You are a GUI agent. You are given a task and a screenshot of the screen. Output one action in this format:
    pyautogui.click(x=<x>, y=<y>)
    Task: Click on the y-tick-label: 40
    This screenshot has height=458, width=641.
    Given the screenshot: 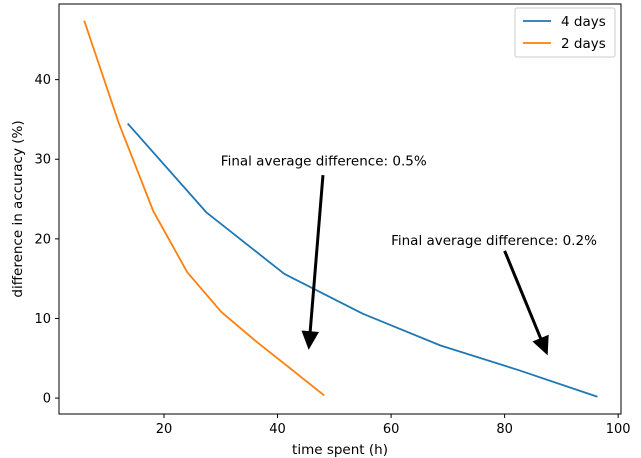 What is the action you would take?
    pyautogui.click(x=42, y=80)
    